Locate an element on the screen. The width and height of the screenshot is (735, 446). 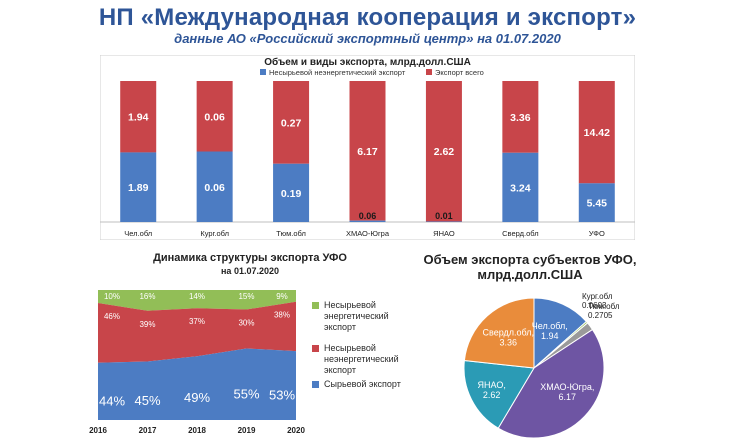
legend-raw: Сырьевой экспорт is located at coordinates (367, 384).